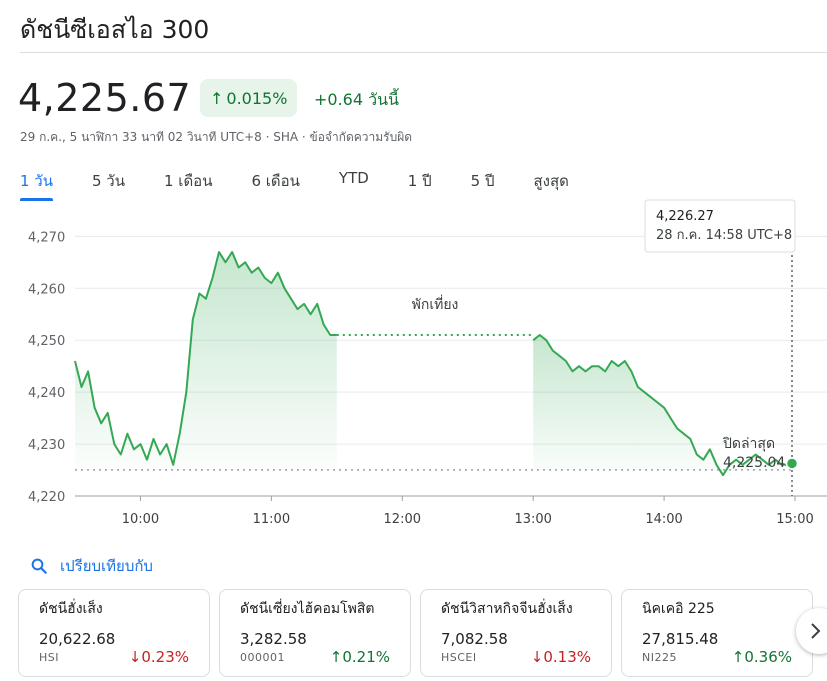 Image resolution: width=827 pixels, height=681 pixels. Describe the element at coordinates (106, 566) in the screenshot. I see `compare-label: เปรียบเทียบกับ` at that location.